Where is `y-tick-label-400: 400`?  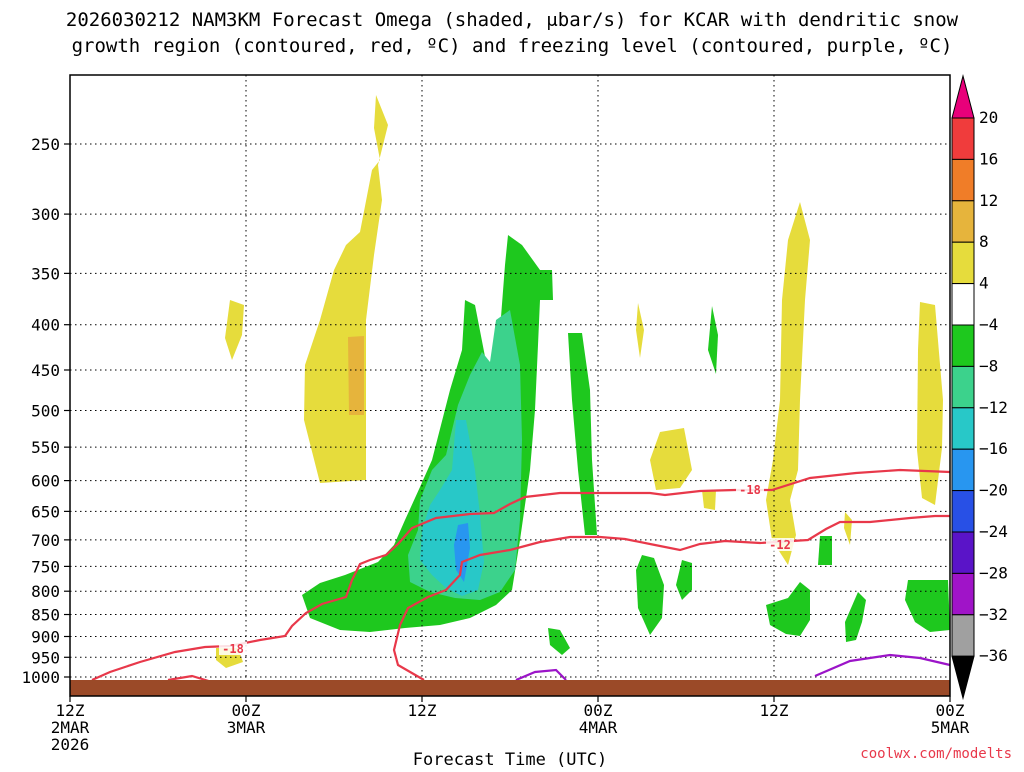
y-tick-label-400: 400 is located at coordinates (45, 325).